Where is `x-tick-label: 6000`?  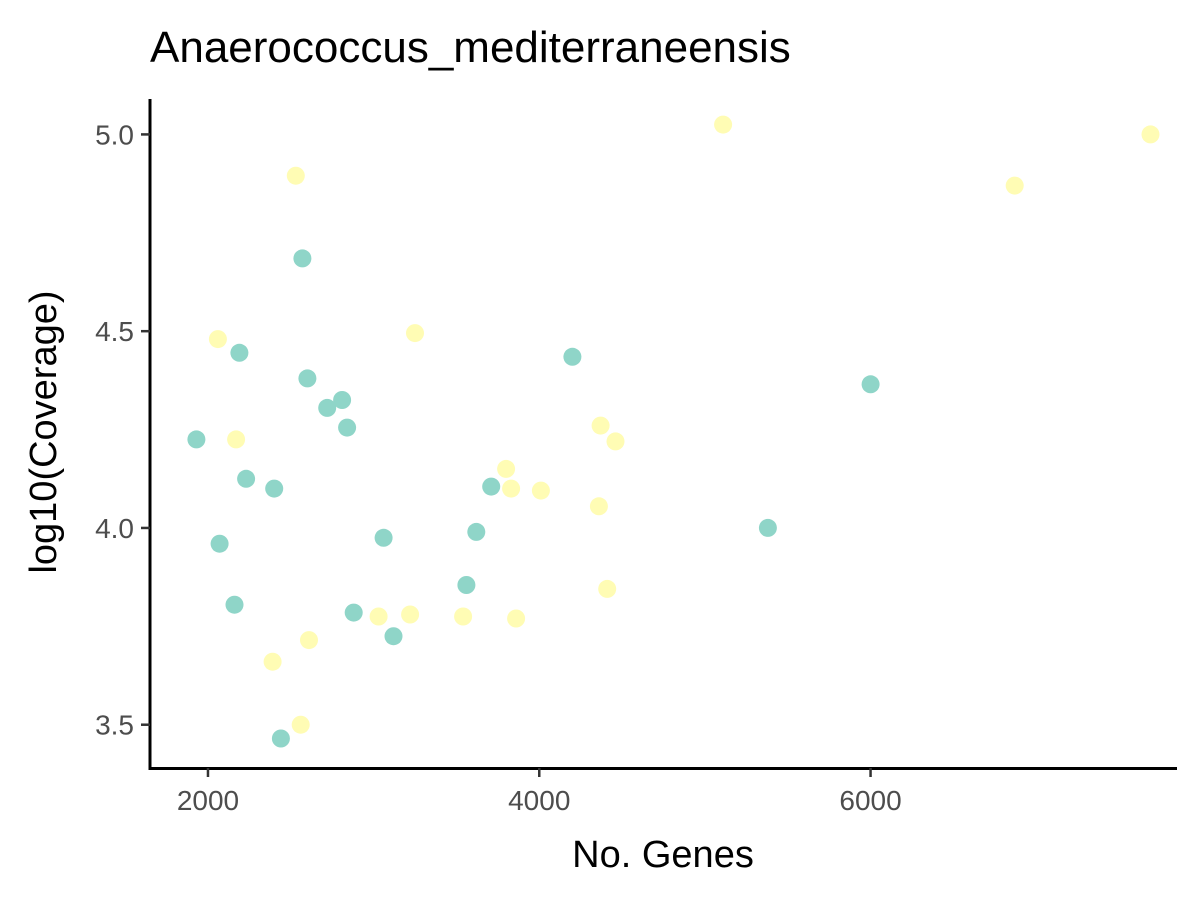 x-tick-label: 6000 is located at coordinates (870, 800).